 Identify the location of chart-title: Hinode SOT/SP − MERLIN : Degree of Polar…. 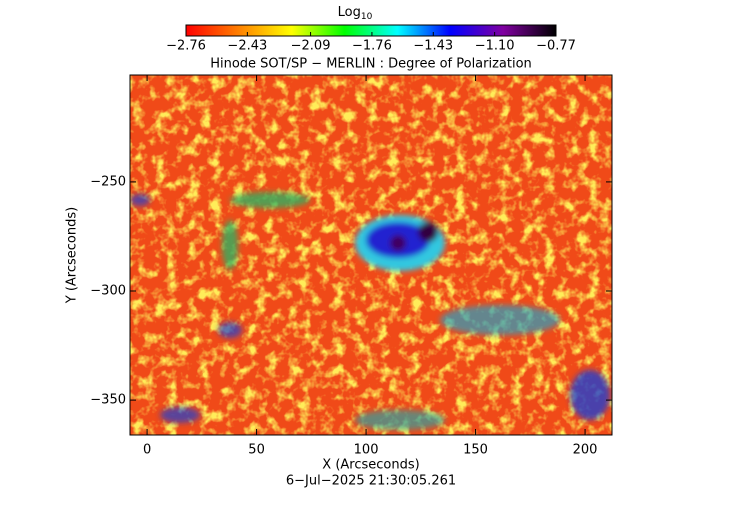
(371, 64).